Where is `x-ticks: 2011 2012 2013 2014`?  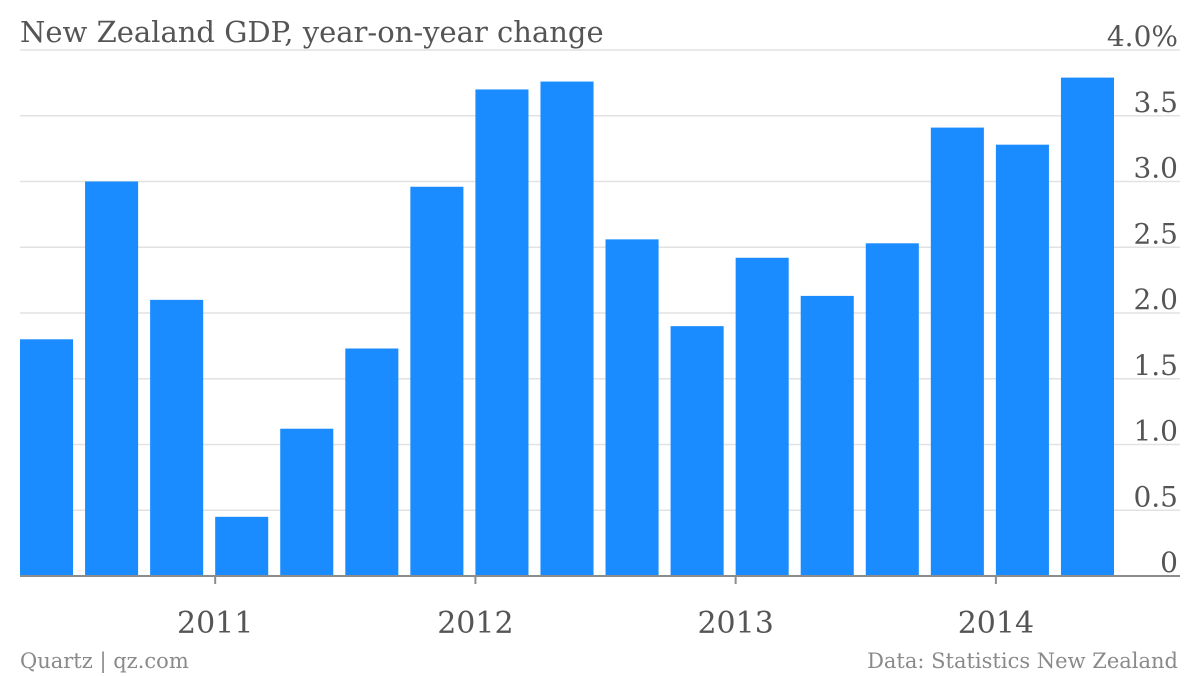
x-ticks: 2011 2012 2013 2014 is located at coordinates (605, 608).